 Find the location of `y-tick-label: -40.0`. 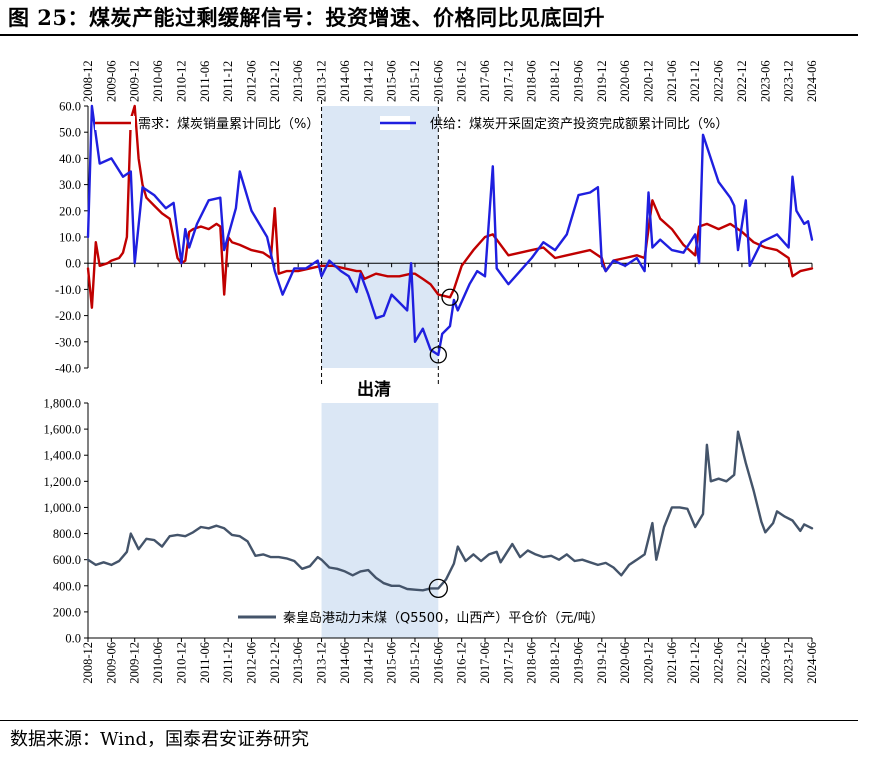

y-tick-label: -40.0 is located at coordinates (68, 369).